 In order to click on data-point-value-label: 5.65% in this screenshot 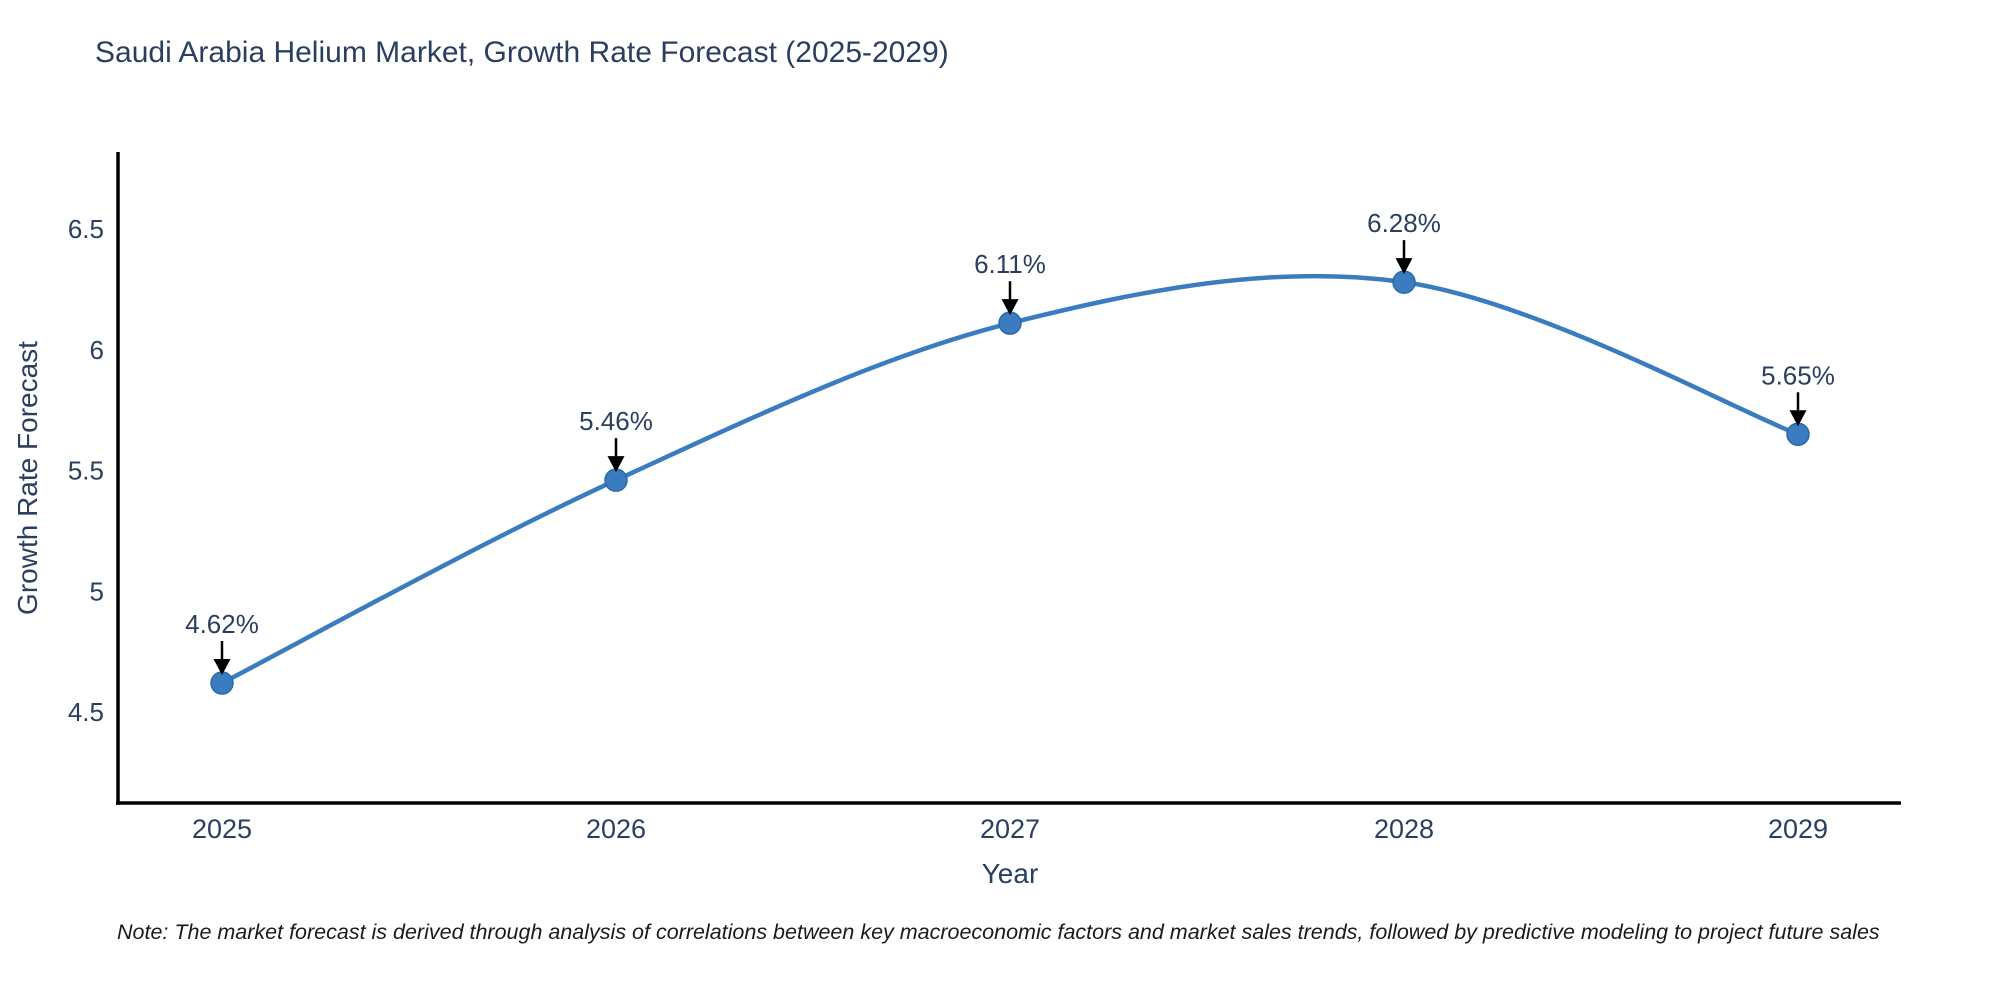, I will do `click(1798, 375)`.